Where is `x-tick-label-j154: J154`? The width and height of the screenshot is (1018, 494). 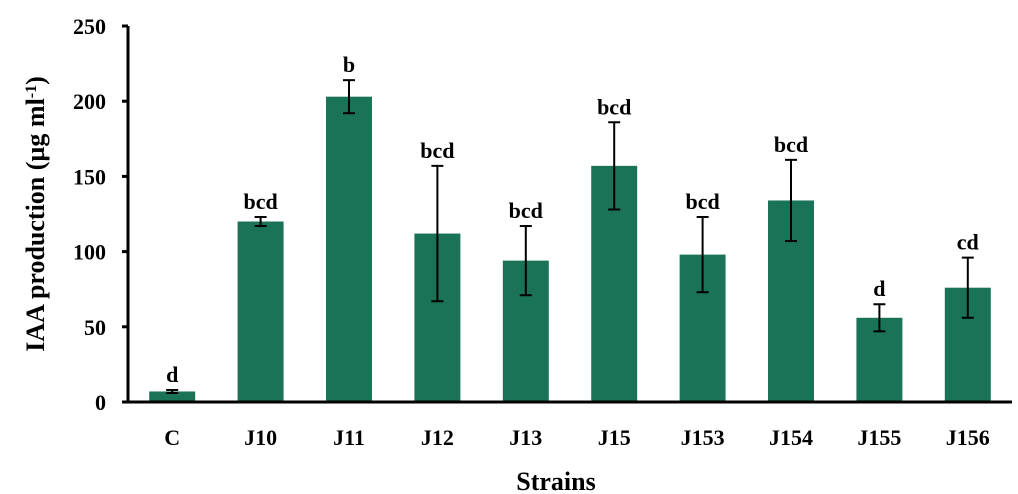
x-tick-label-j154: J154 is located at coordinates (791, 437).